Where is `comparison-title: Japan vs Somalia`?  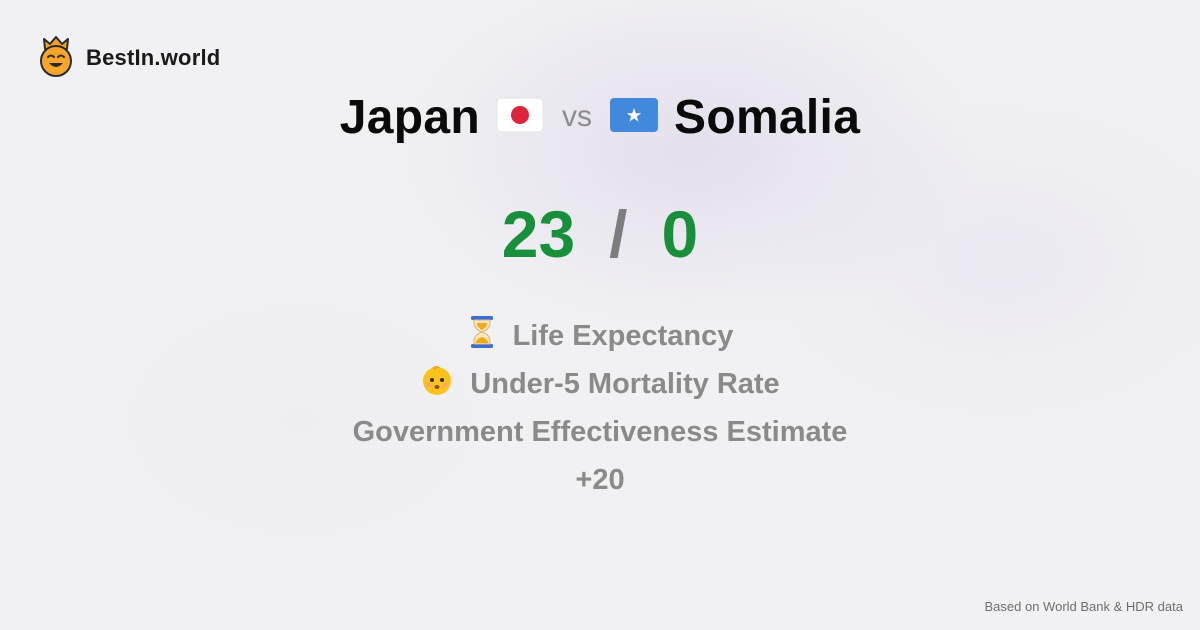 comparison-title: Japan vs Somalia is located at coordinates (600, 117).